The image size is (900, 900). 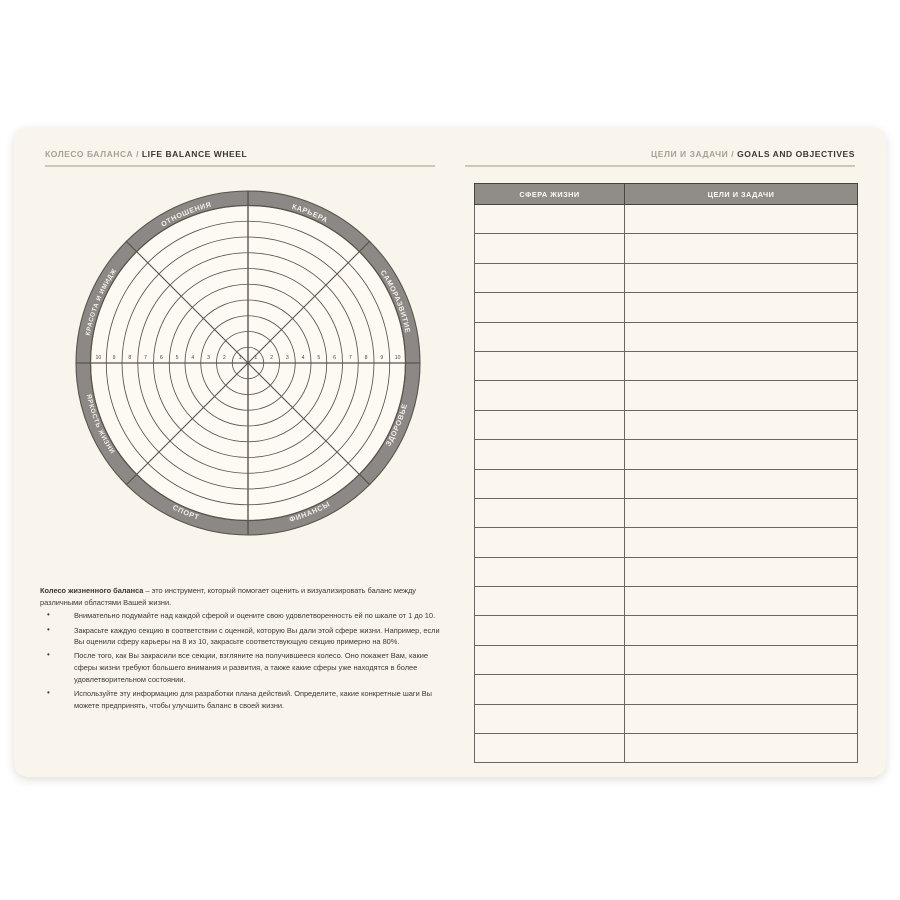 What do you see at coordinates (741, 194) in the screenshot?
I see `column-header-goals: ЦЕЛИ И ЗАДАЧИ` at bounding box center [741, 194].